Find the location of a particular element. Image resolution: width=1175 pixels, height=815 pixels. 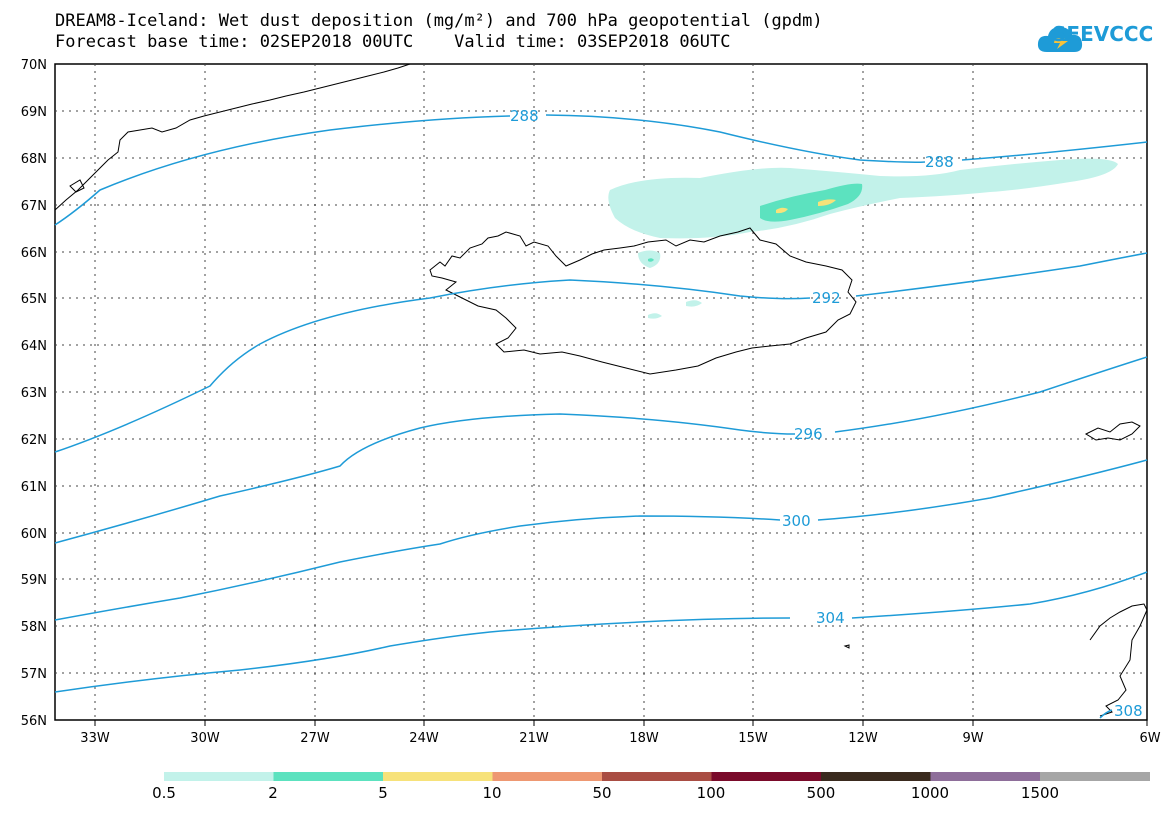

lat-label: 66N is located at coordinates (34, 253).